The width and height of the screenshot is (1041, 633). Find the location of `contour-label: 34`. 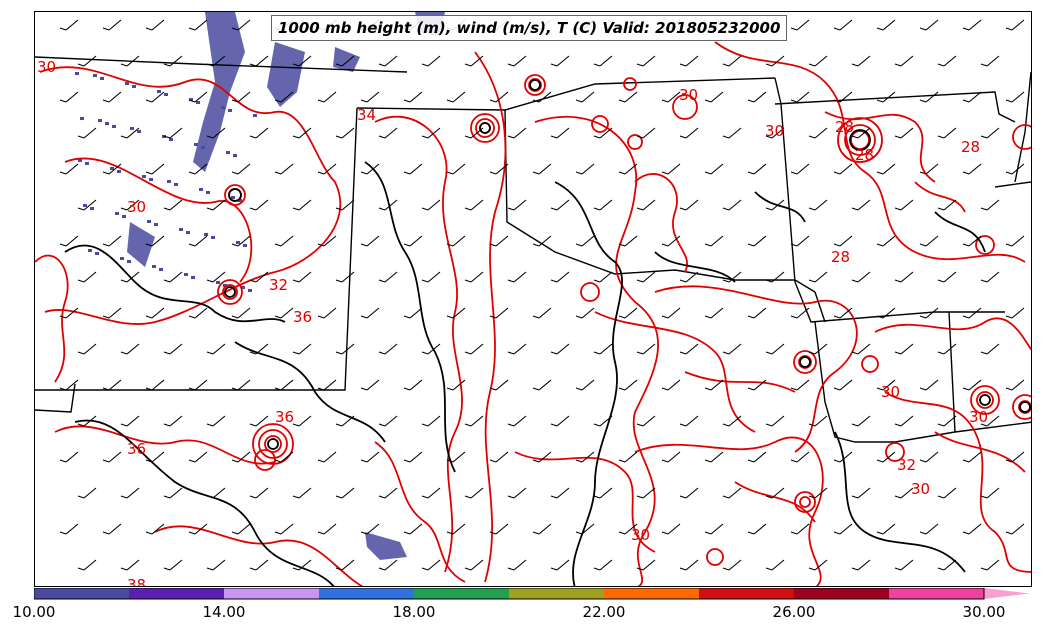

contour-label: 34 is located at coordinates (366, 115).